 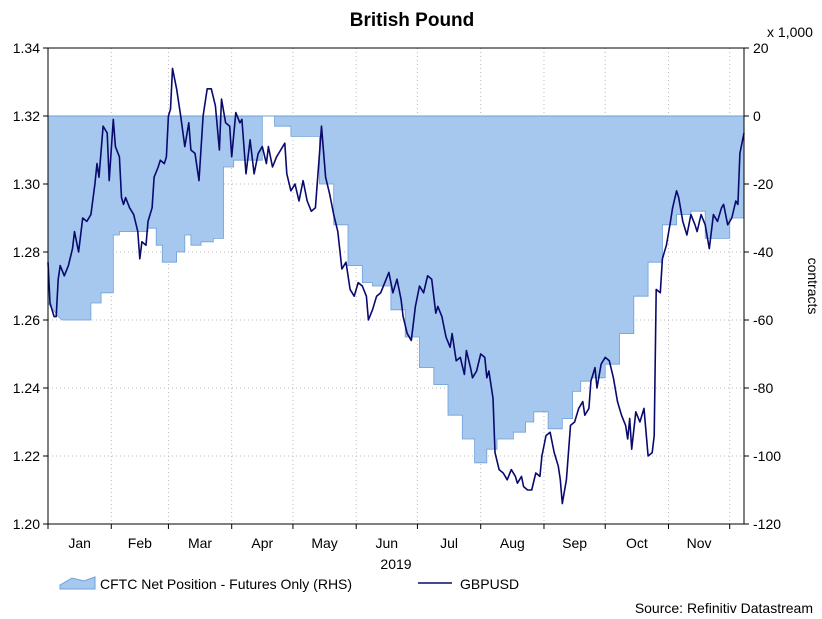 What do you see at coordinates (763, 252) in the screenshot?
I see `right-tick-label: -40` at bounding box center [763, 252].